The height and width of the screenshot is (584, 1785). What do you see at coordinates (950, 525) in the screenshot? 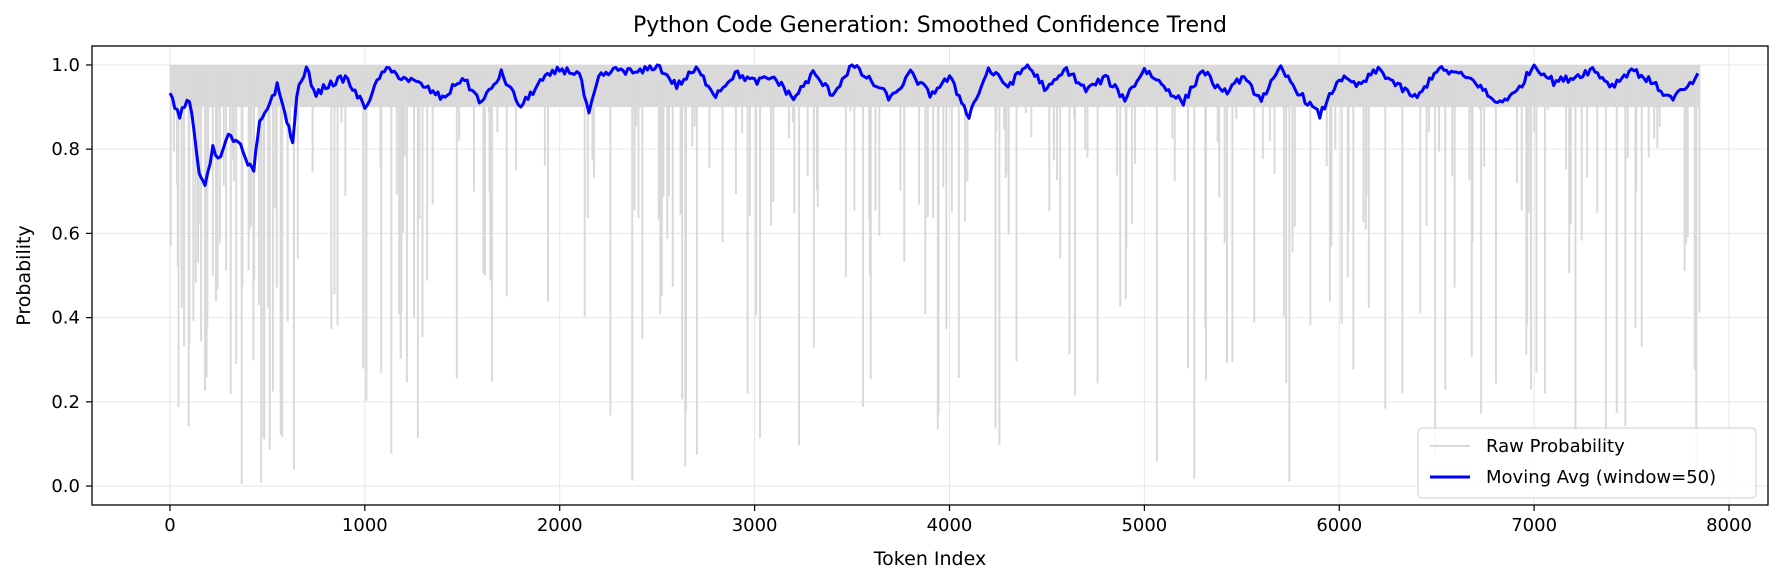
I see `x-tick-label: 4000` at bounding box center [950, 525].